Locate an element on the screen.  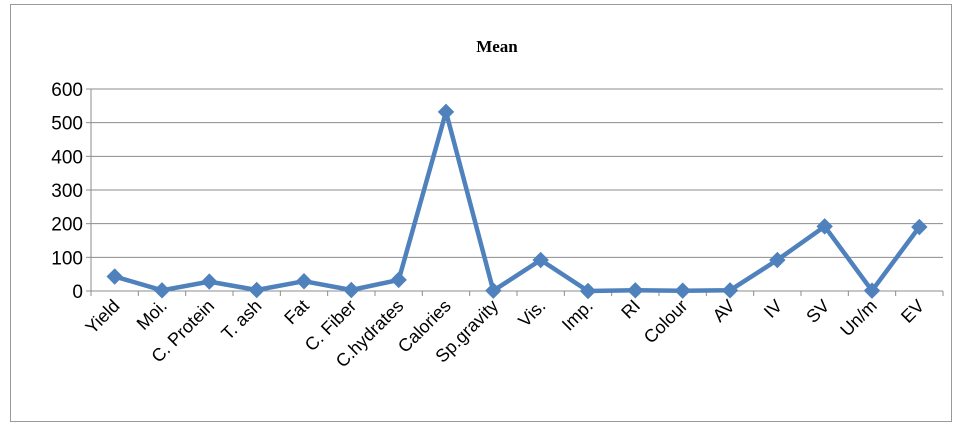
y-tick-label: 200 is located at coordinates (67, 225).